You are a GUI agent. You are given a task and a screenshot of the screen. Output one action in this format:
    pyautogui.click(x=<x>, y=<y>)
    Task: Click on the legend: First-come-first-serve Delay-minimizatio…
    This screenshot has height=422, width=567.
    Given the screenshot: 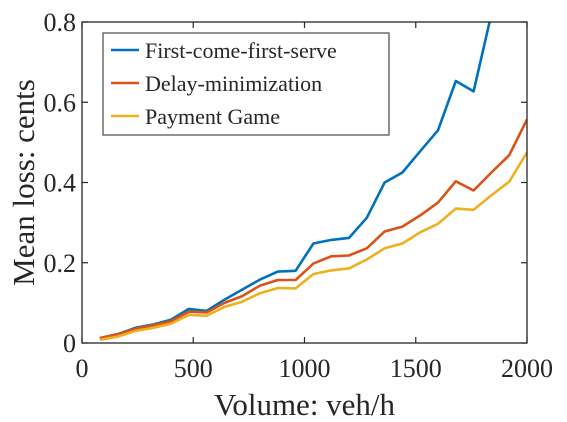 What is the action you would take?
    pyautogui.click(x=246, y=84)
    